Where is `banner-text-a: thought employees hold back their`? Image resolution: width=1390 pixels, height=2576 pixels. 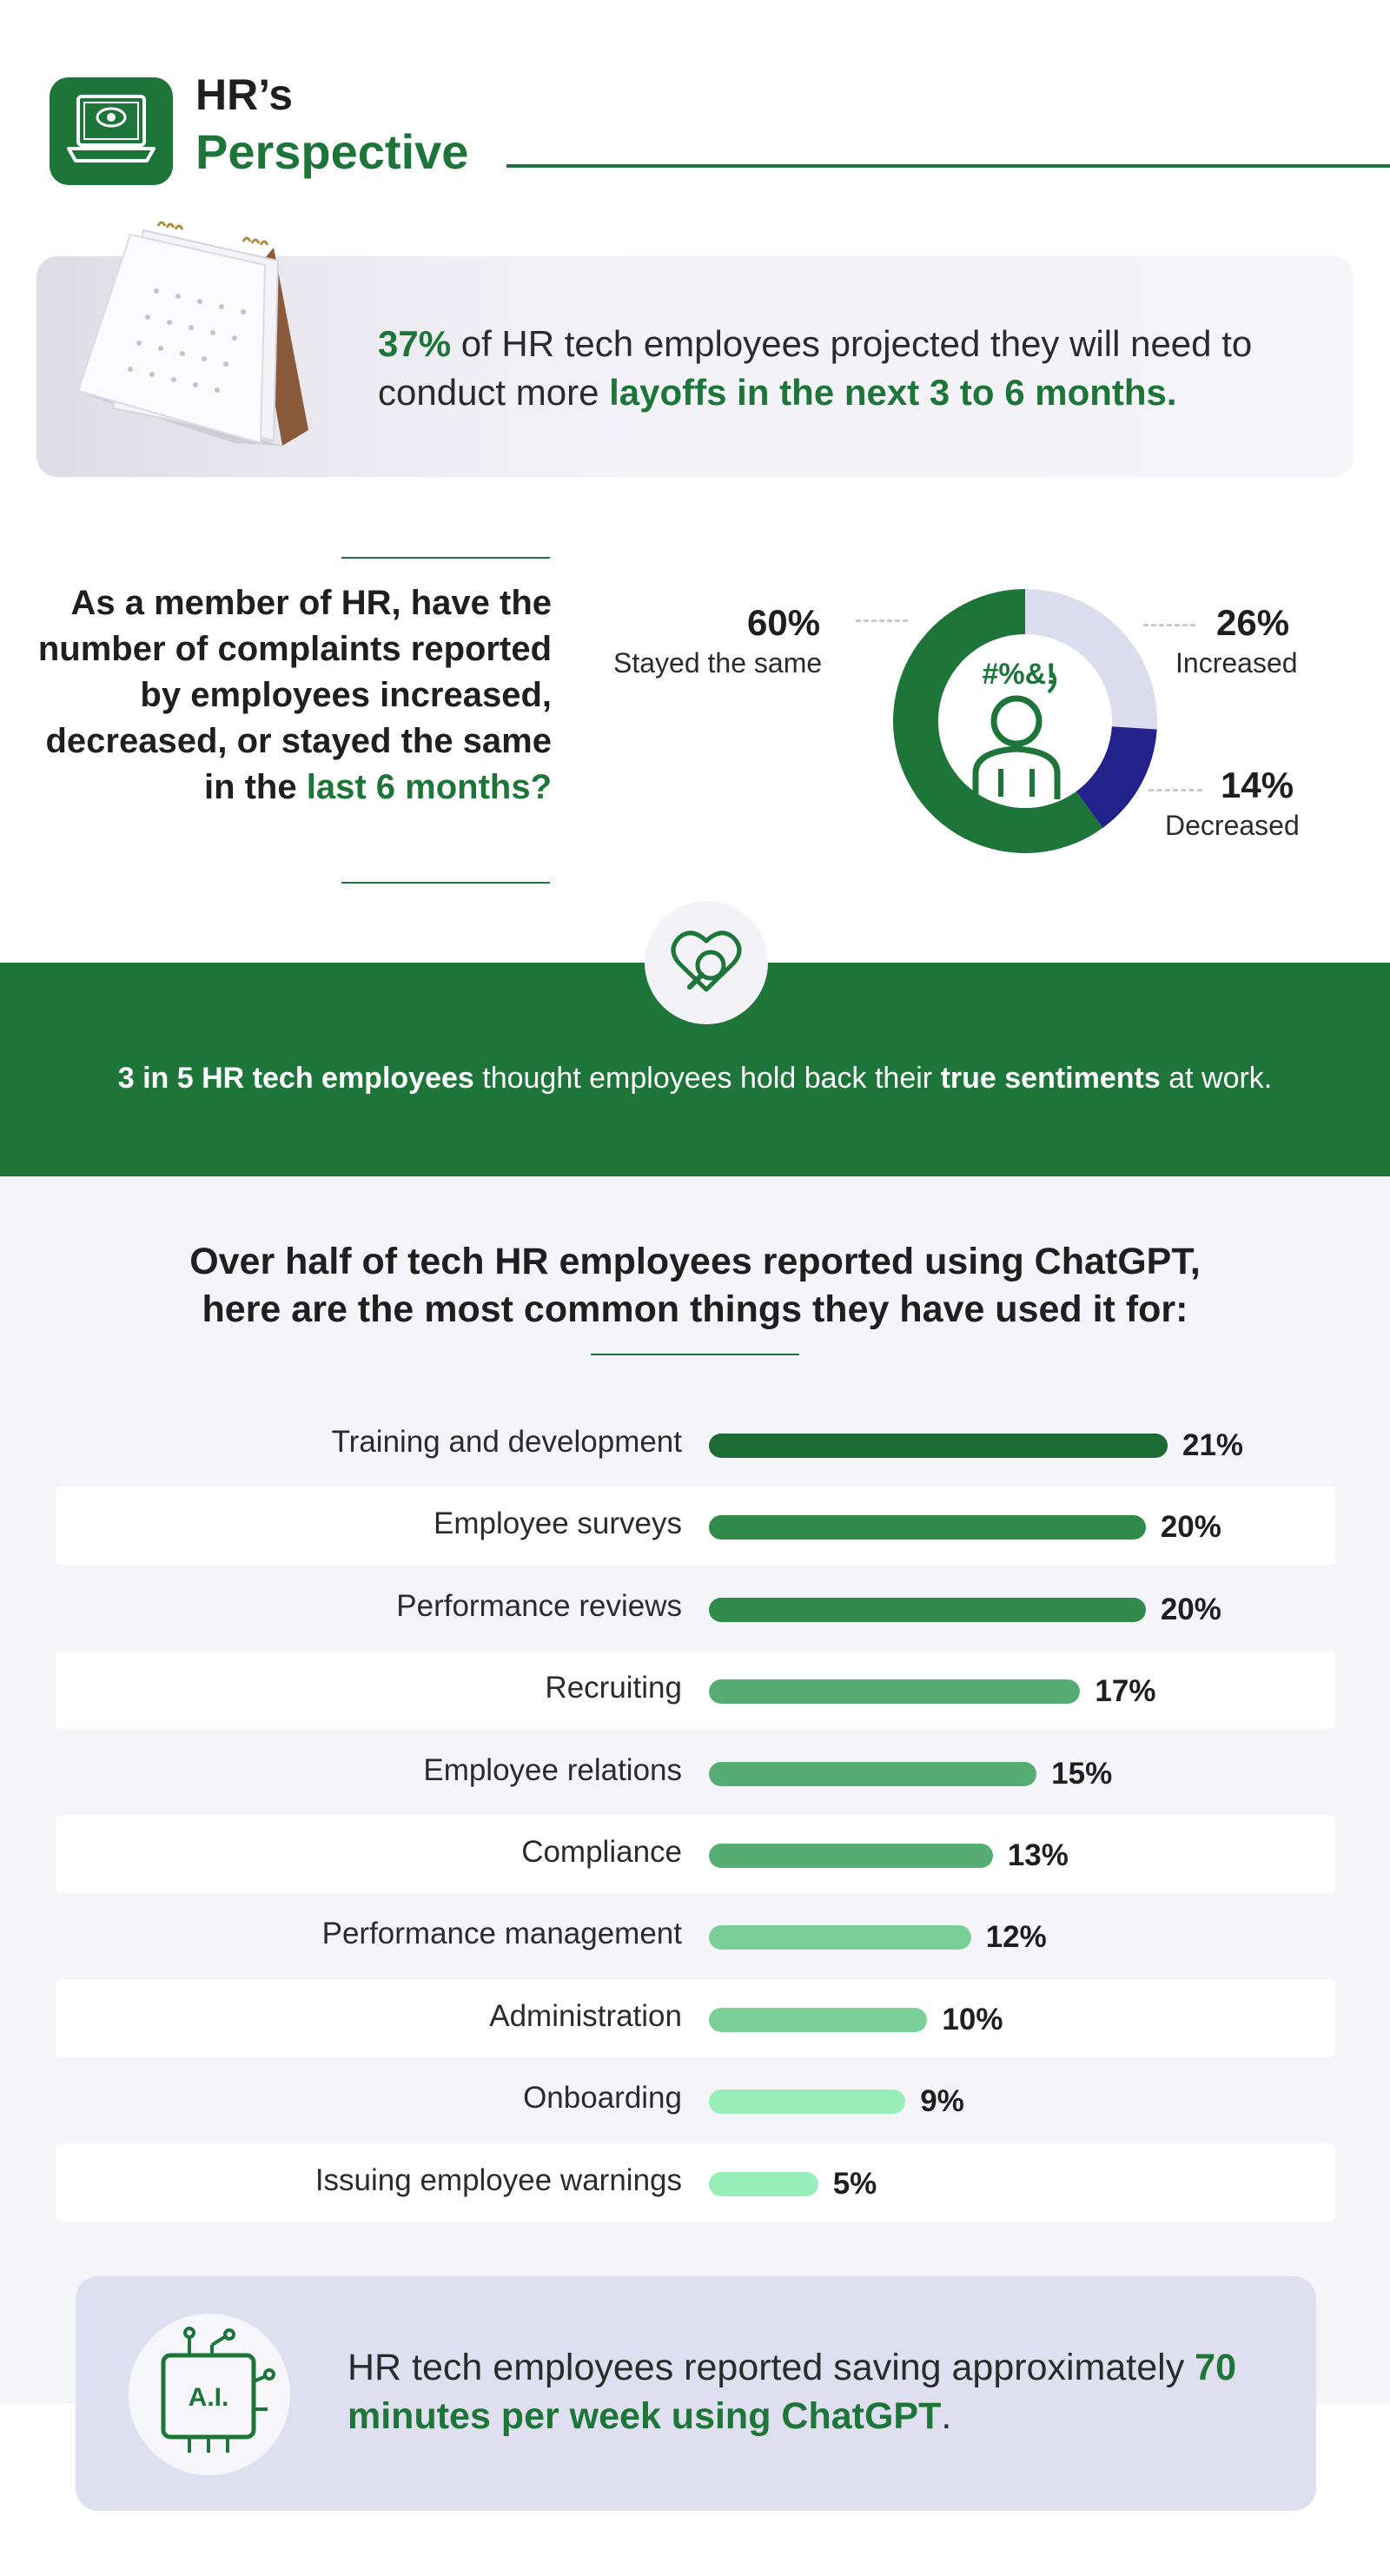
banner-text-a: thought employees hold back their is located at coordinates (707, 1078).